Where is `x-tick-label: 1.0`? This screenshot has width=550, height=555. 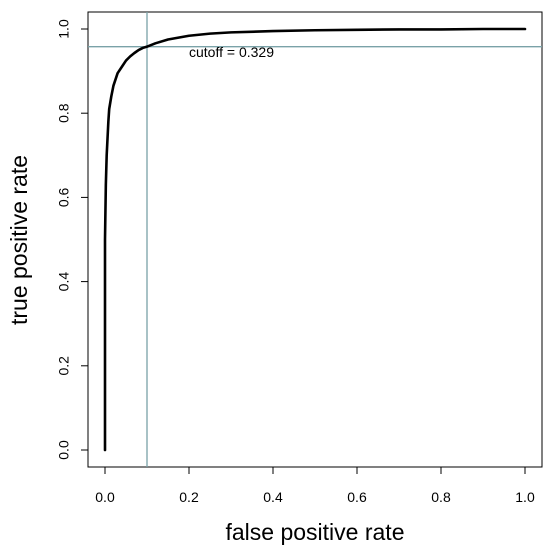 x-tick-label: 1.0 is located at coordinates (525, 497).